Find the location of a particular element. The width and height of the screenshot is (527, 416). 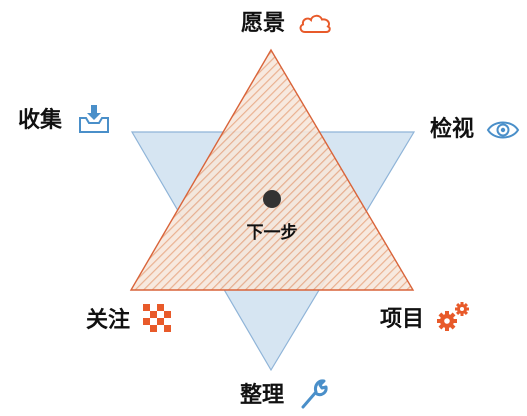

checker-grid-icon is located at coordinates (157, 318).